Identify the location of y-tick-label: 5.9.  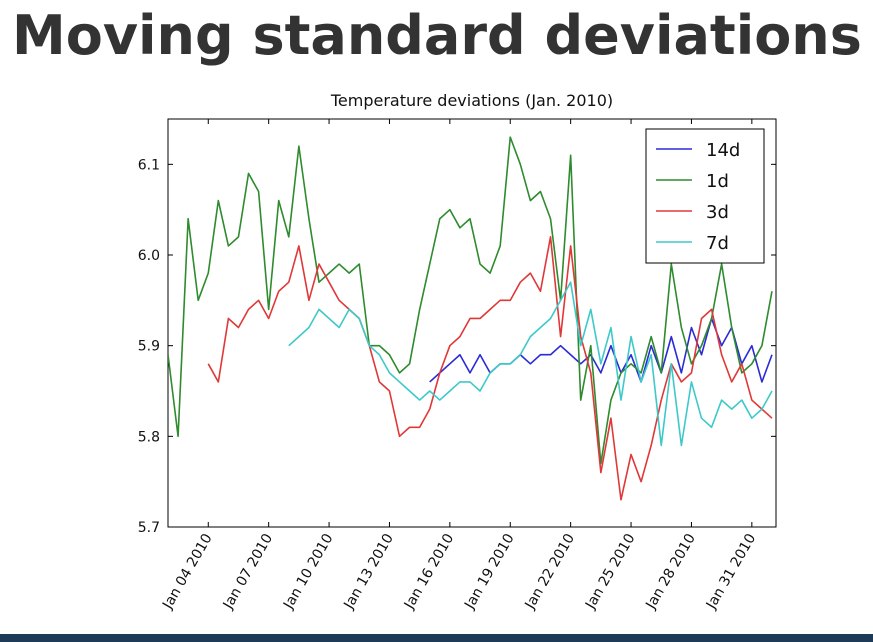
(149, 347).